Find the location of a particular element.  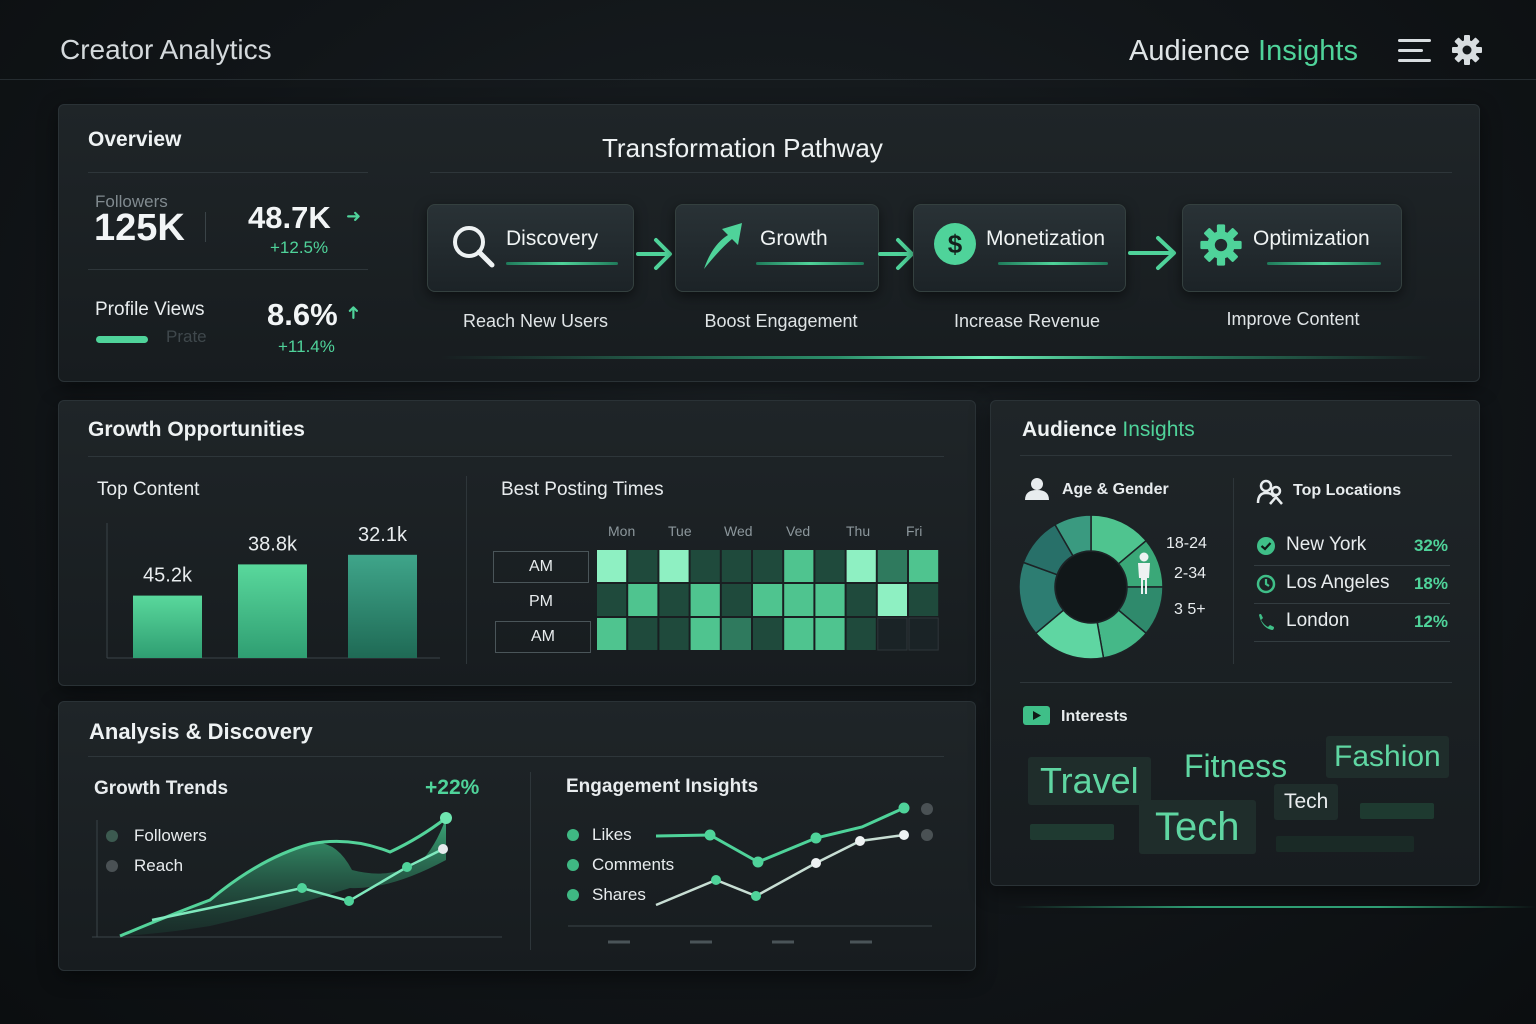

settings-gear-icon is located at coordinates (1467, 50).